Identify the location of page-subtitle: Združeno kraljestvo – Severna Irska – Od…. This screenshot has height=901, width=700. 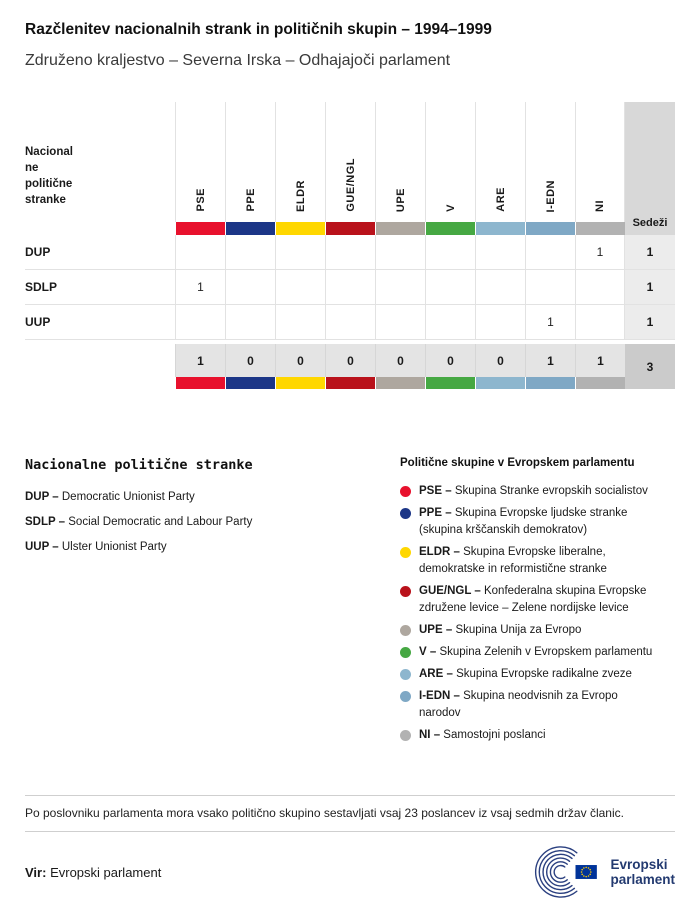
(238, 60).